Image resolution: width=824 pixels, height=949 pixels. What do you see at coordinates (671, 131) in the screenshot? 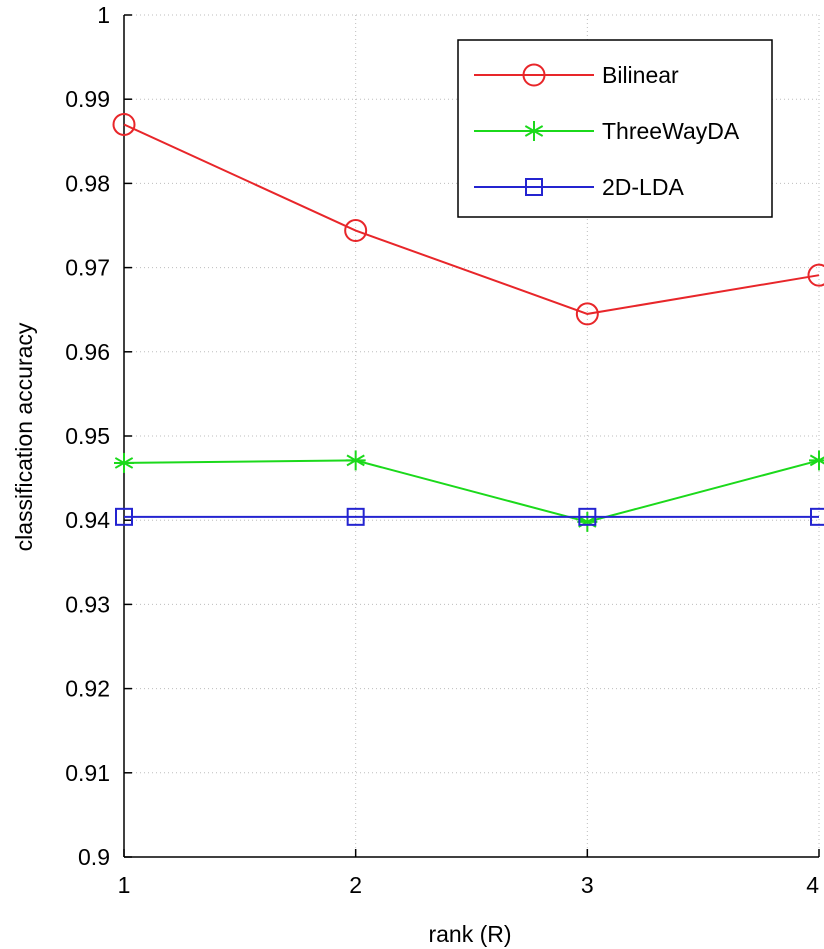
I see `legend-label-threewayda: ThreeWayDA` at bounding box center [671, 131].